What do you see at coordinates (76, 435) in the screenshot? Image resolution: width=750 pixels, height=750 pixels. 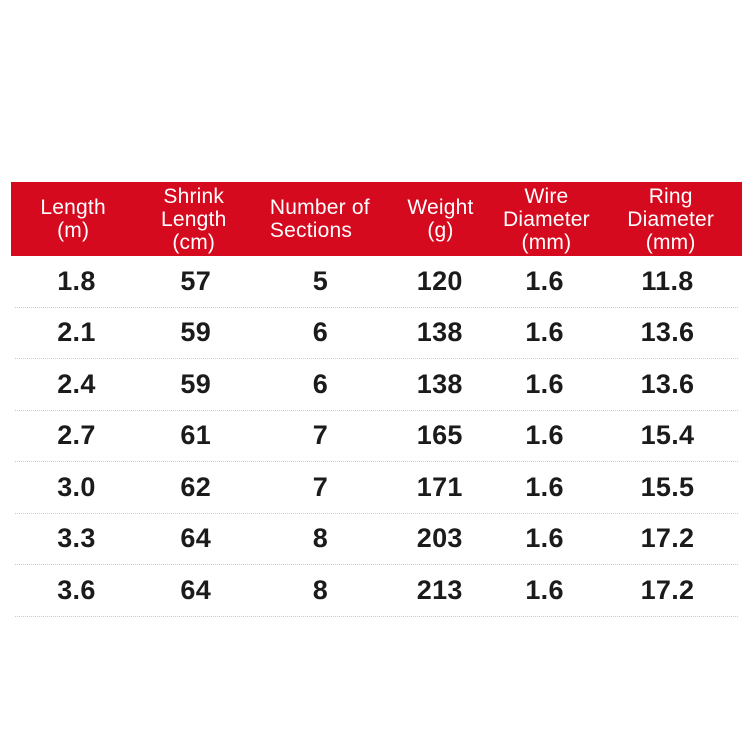 I see `table-cell-length: 2.7` at bounding box center [76, 435].